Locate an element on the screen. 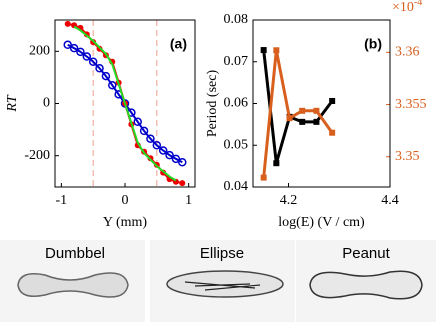 The image size is (436, 327). y-tick-label: 0.04 is located at coordinates (236, 186).